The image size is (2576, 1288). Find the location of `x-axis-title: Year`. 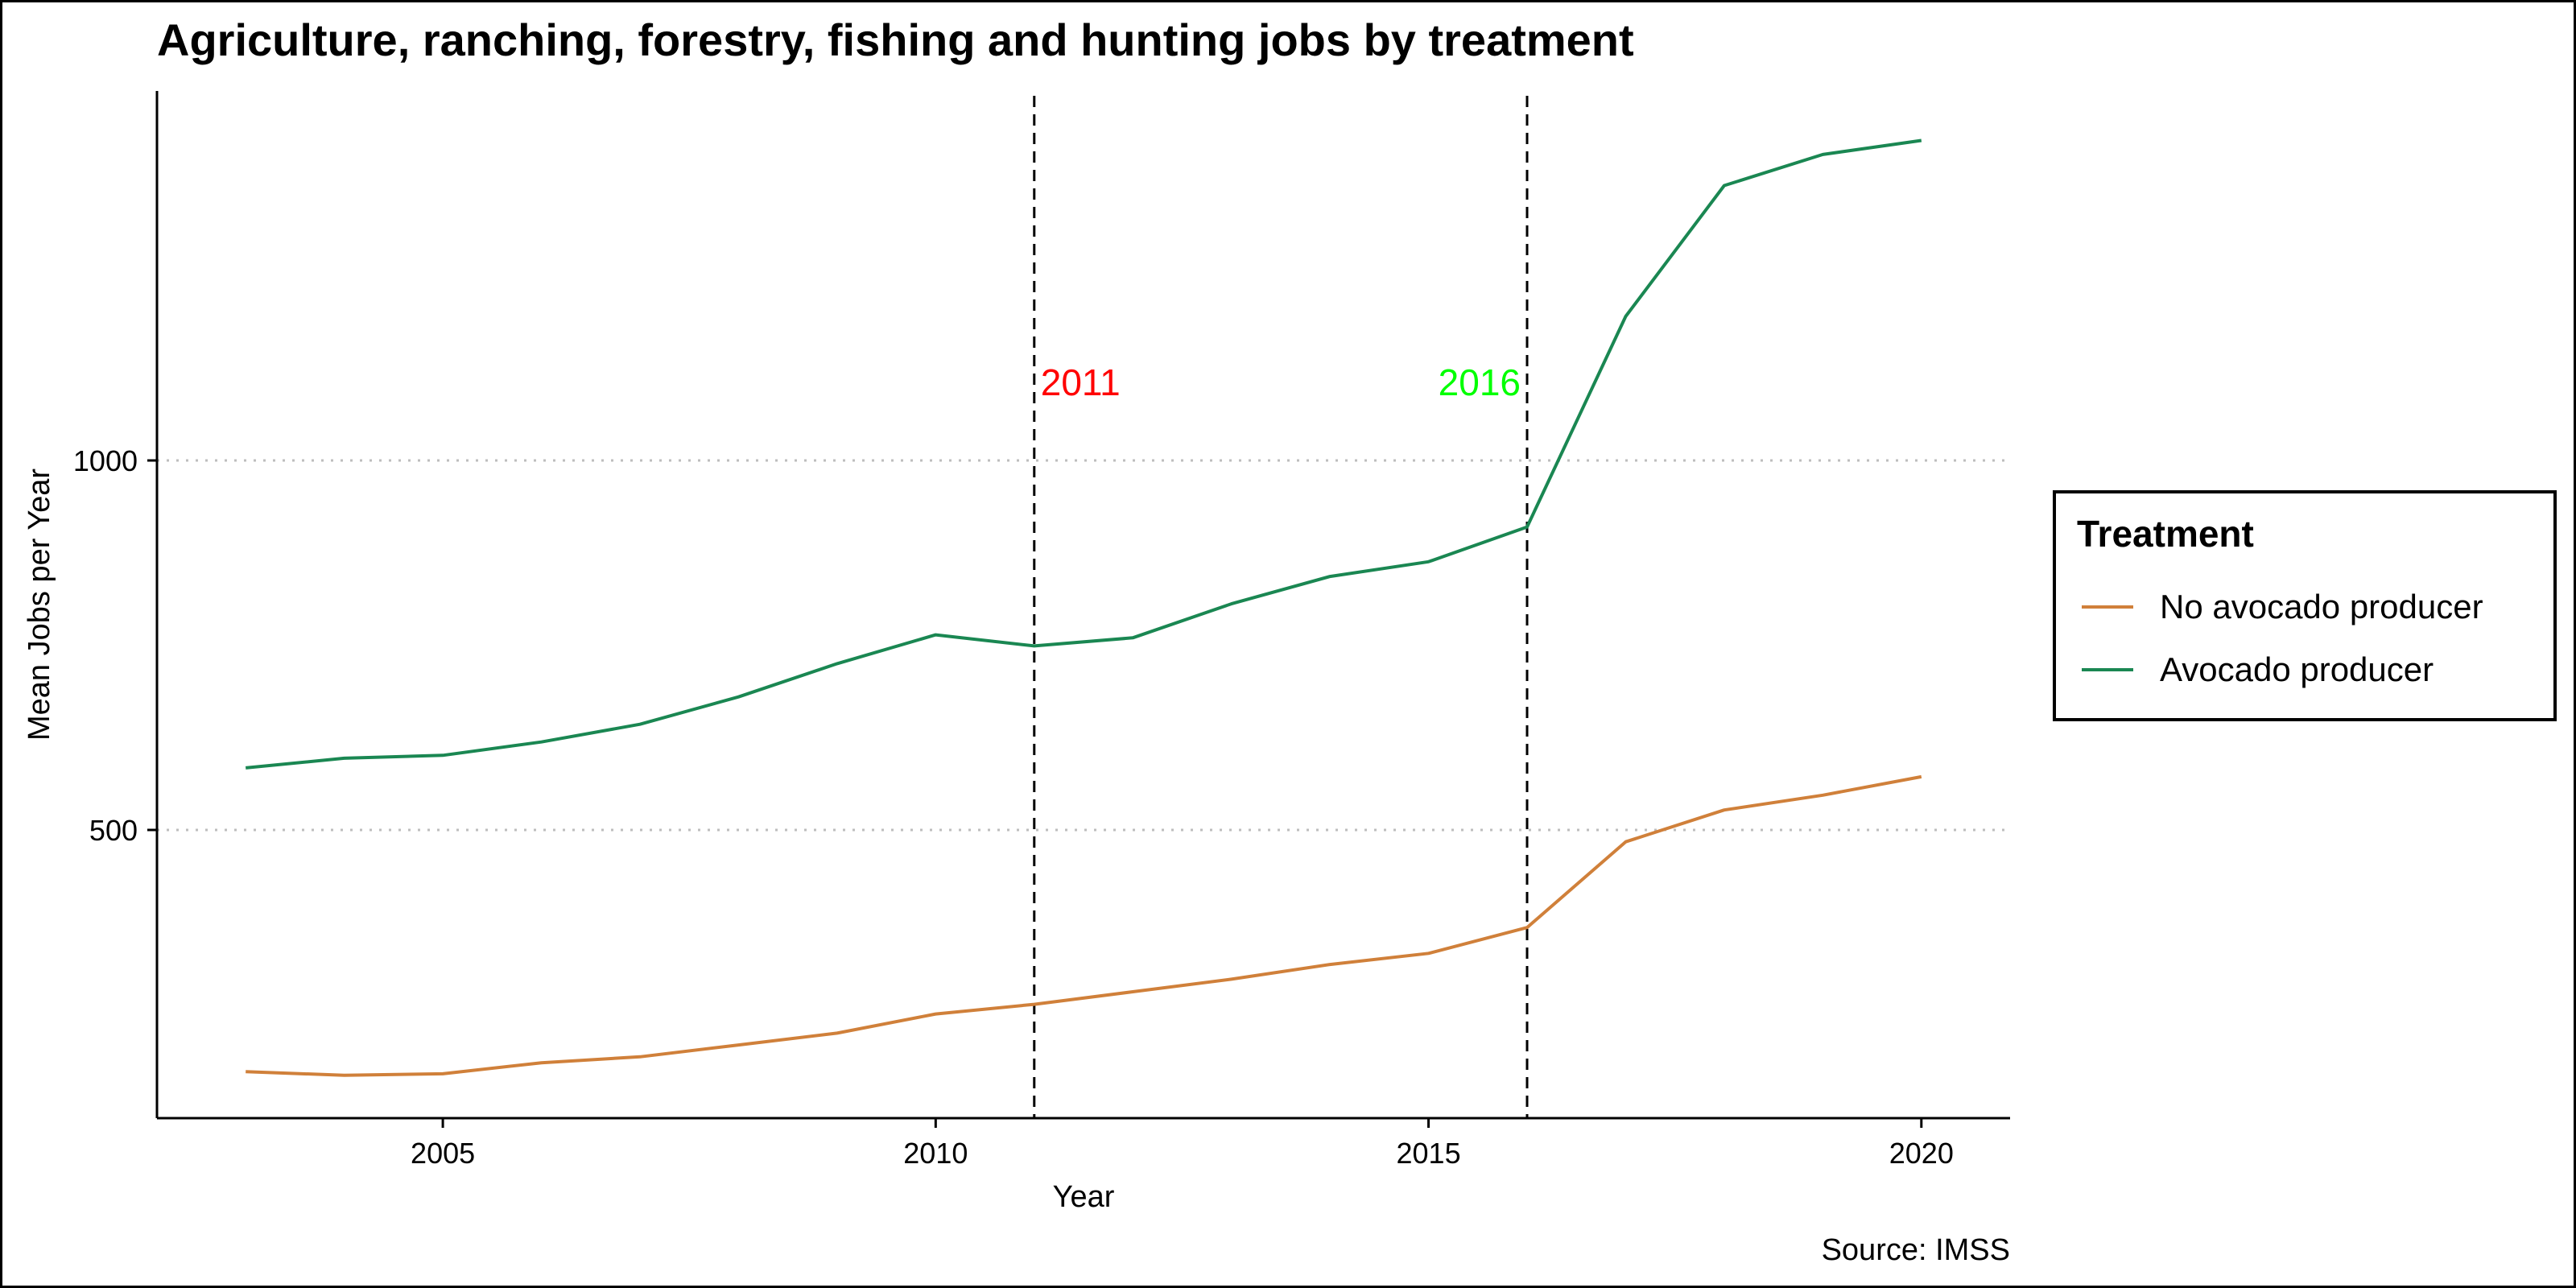

x-axis-title: Year is located at coordinates (1084, 1197).